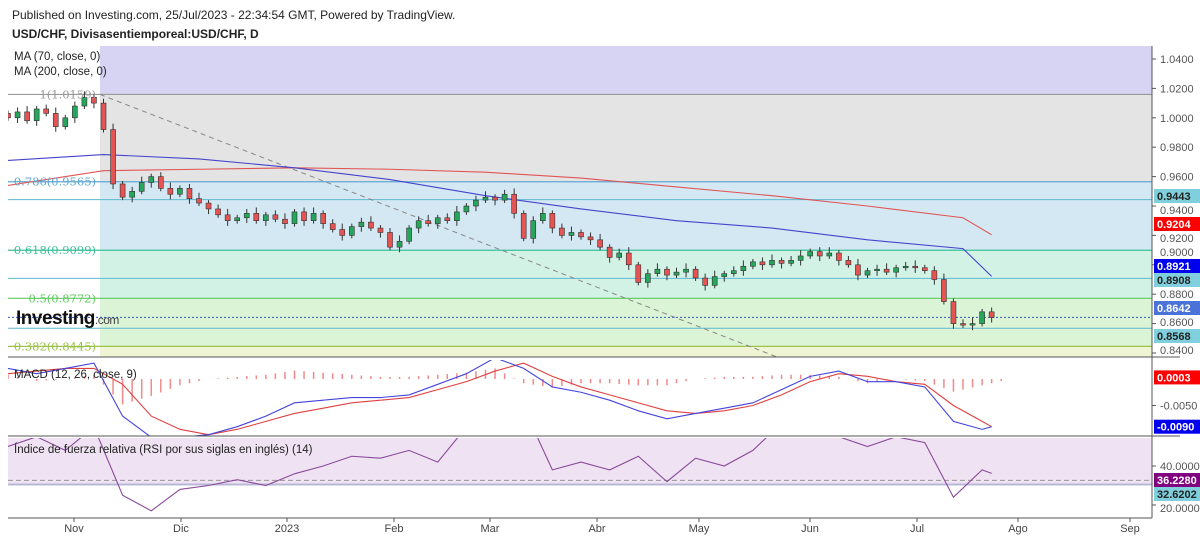  I want to click on fib-zone-top, so click(626, 70).